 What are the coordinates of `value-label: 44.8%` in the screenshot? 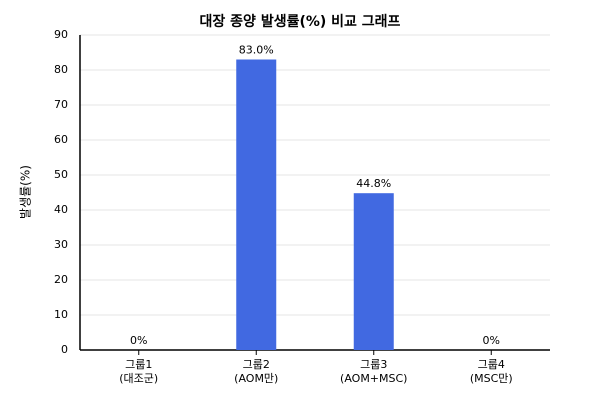 It's located at (373, 183).